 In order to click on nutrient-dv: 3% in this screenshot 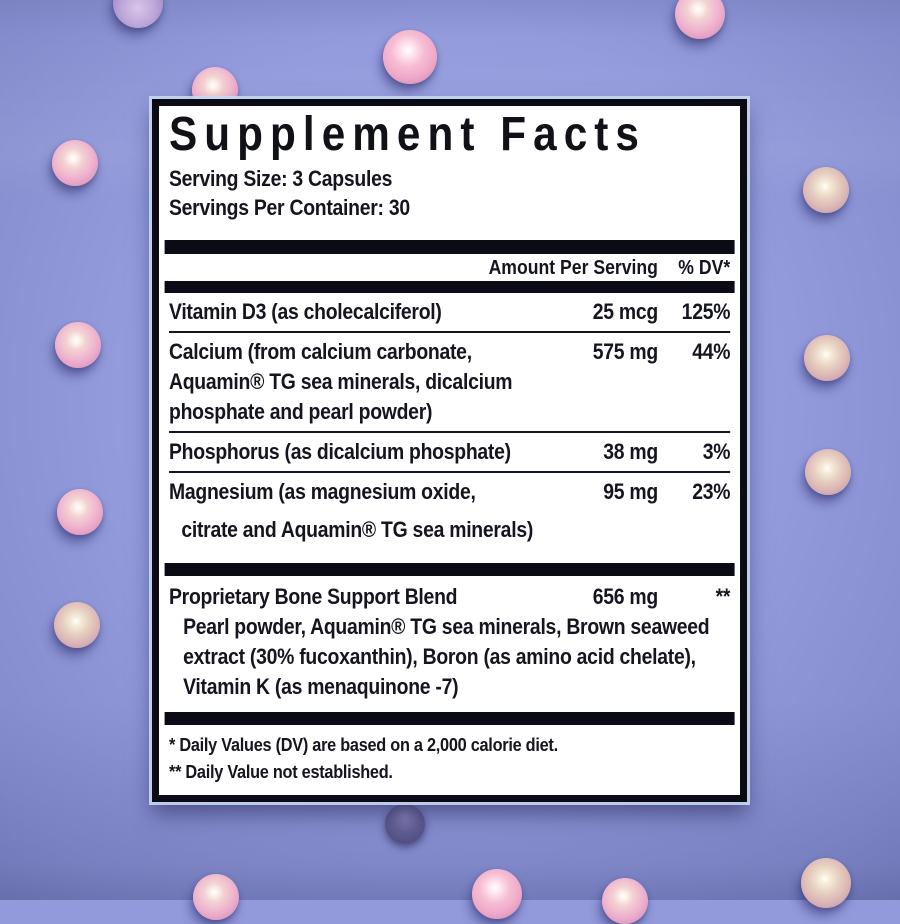, I will do `click(716, 451)`.